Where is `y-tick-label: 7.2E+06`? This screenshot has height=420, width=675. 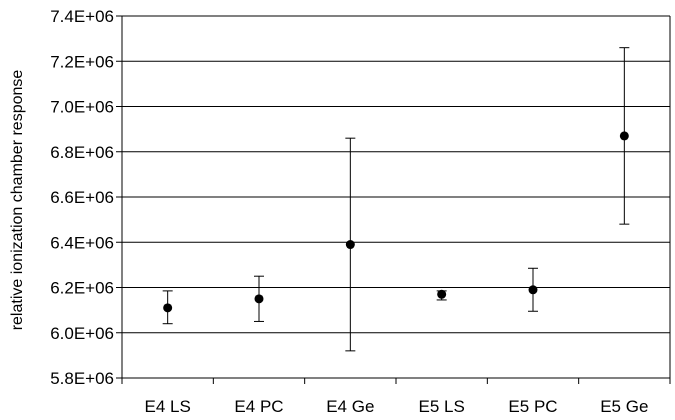 y-tick-label: 7.2E+06 is located at coordinates (82, 61).